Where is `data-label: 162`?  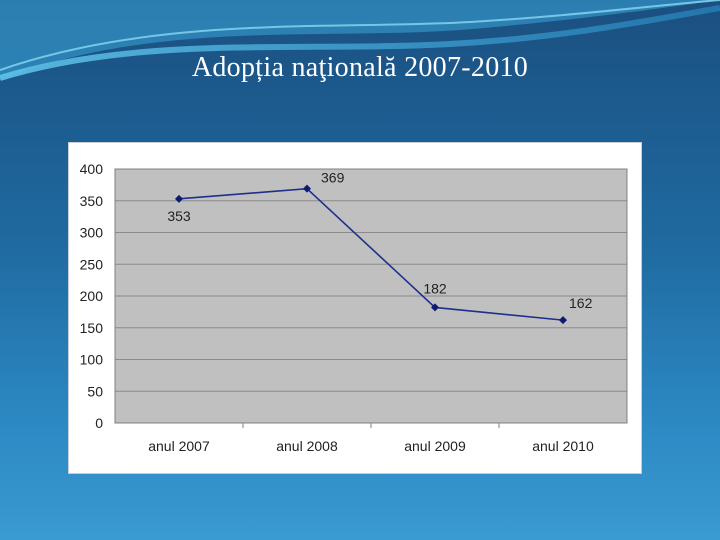 data-label: 162 is located at coordinates (581, 303).